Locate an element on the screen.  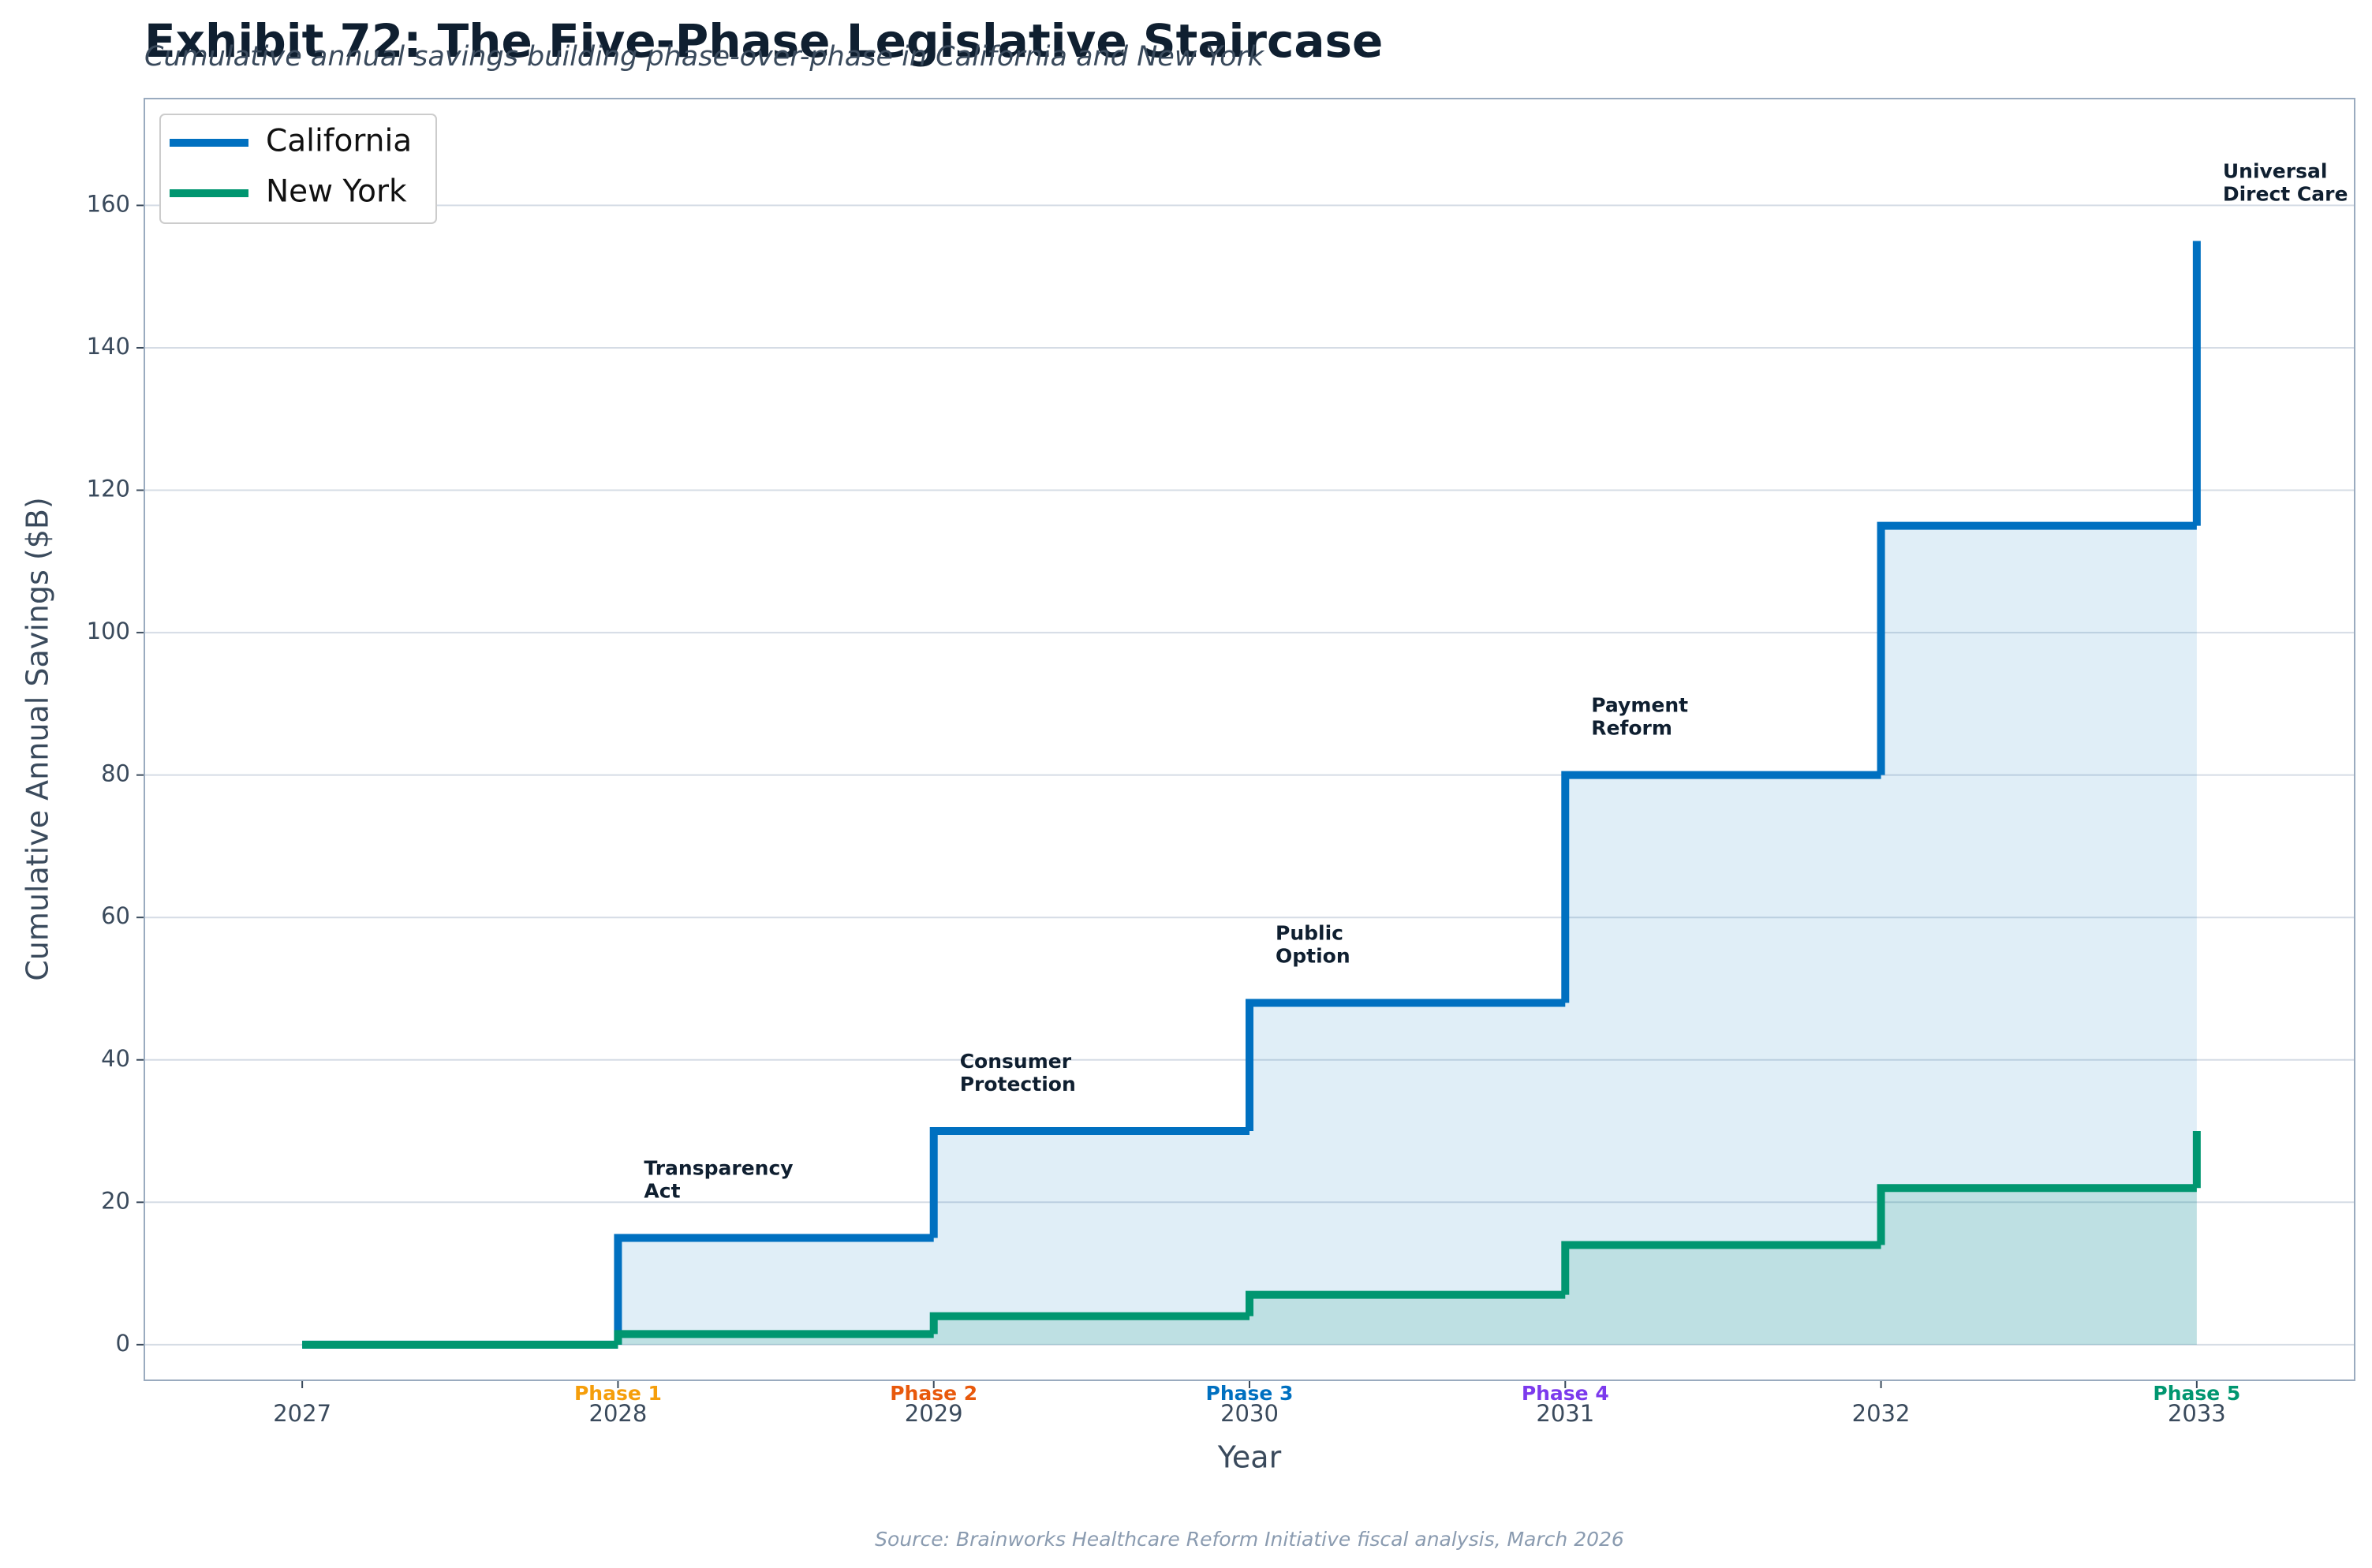
y-tick-label: 40 is located at coordinates (115, 1058).